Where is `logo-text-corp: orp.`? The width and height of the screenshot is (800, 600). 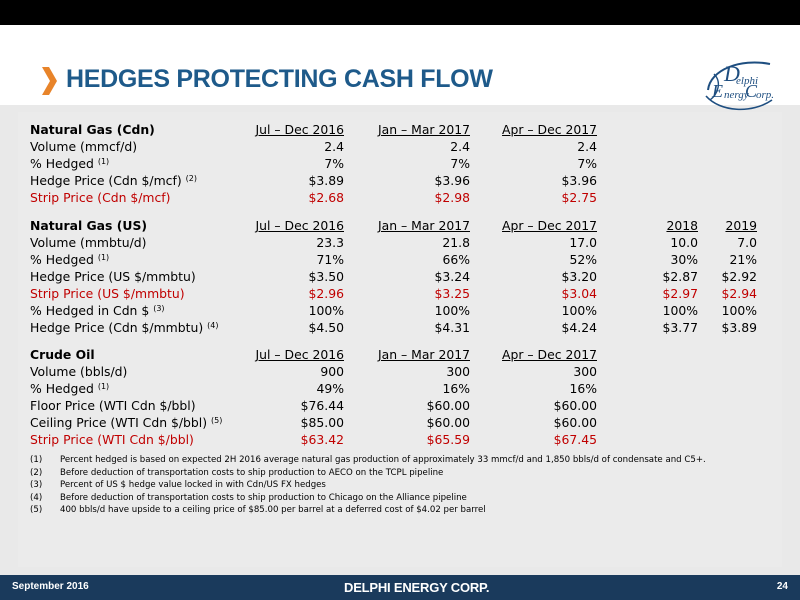 logo-text-corp: orp. is located at coordinates (765, 95).